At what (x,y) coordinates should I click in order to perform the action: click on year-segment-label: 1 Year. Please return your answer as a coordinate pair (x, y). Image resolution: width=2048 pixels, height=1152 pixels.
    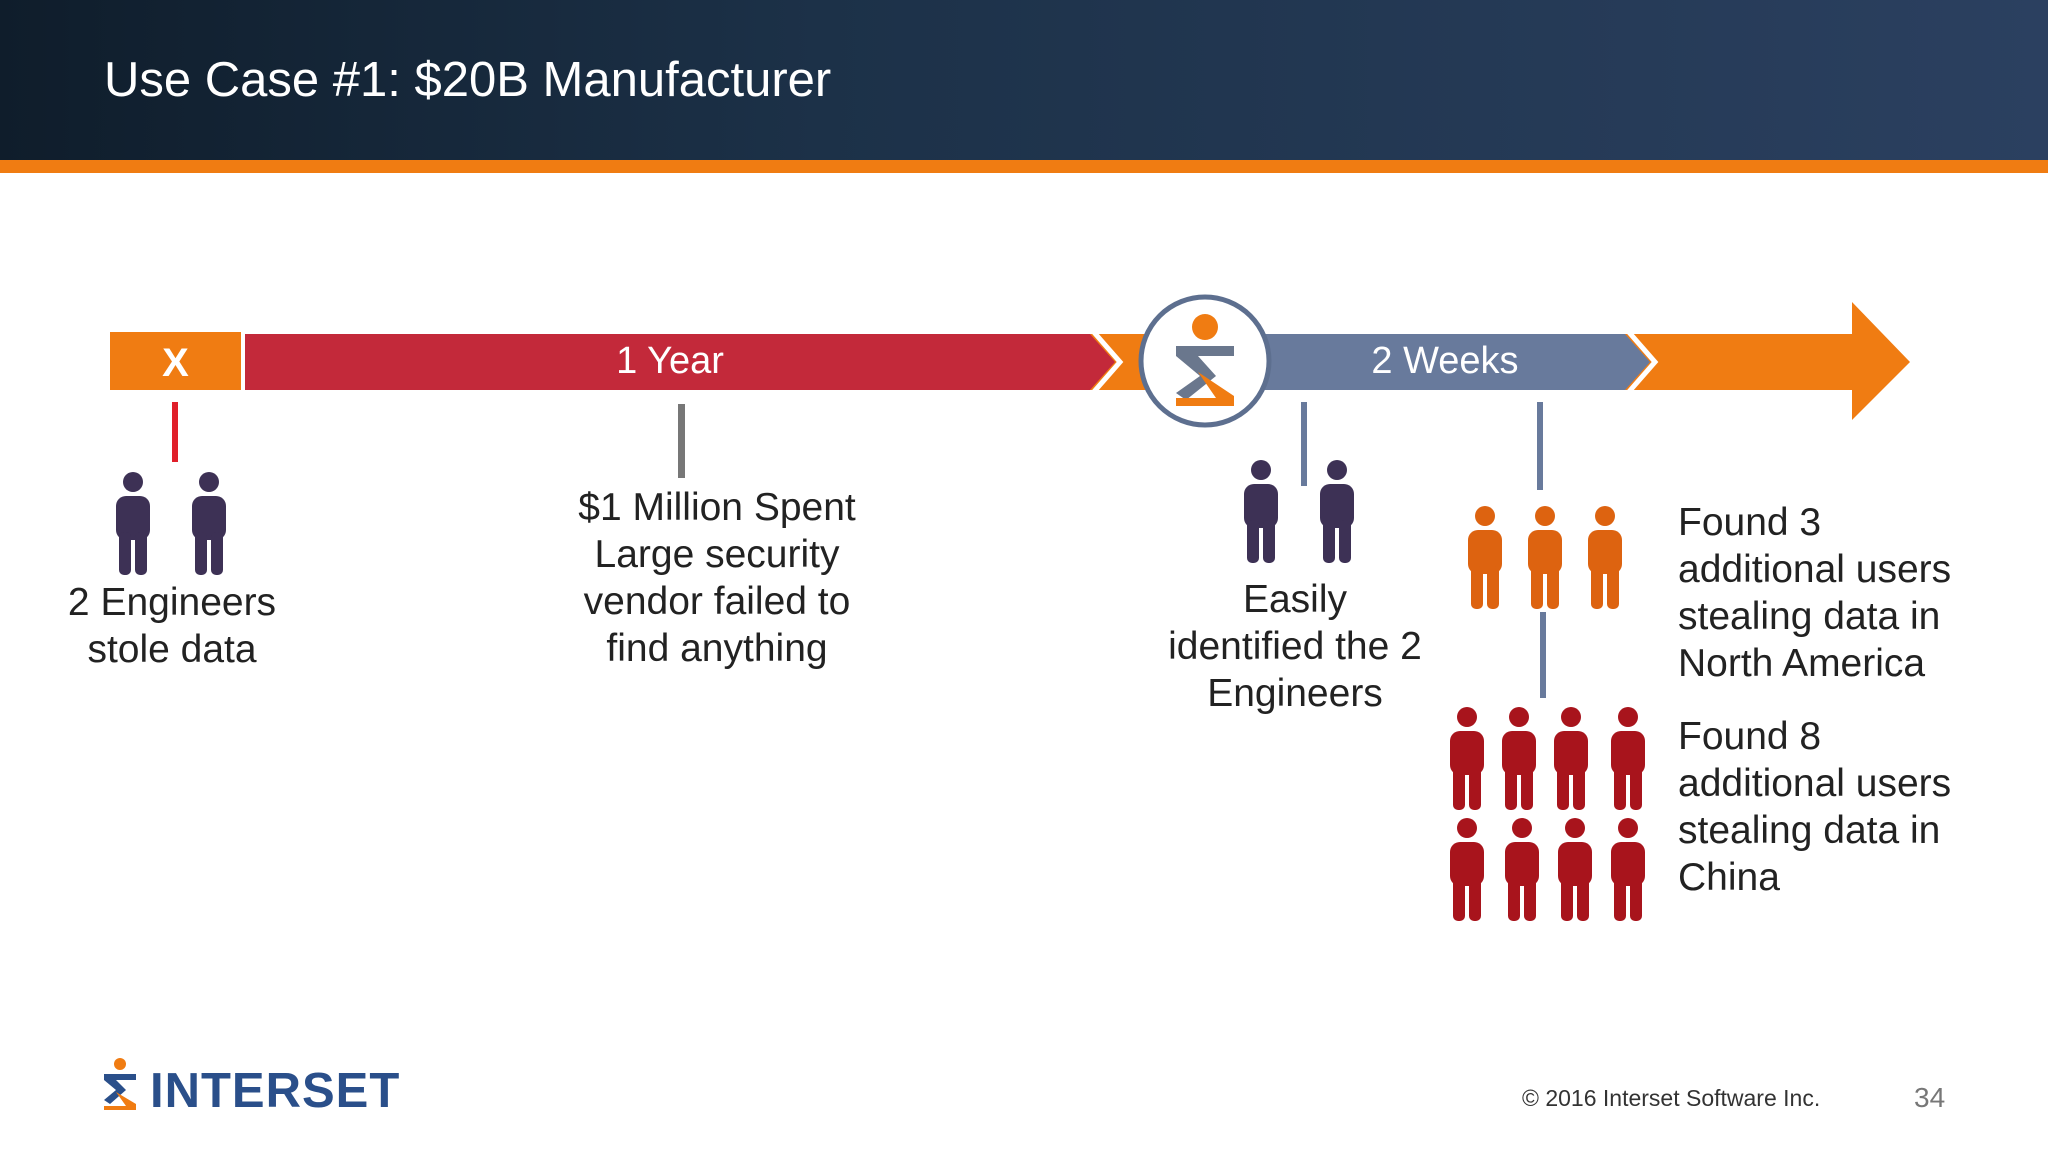
    Looking at the image, I should click on (670, 361).